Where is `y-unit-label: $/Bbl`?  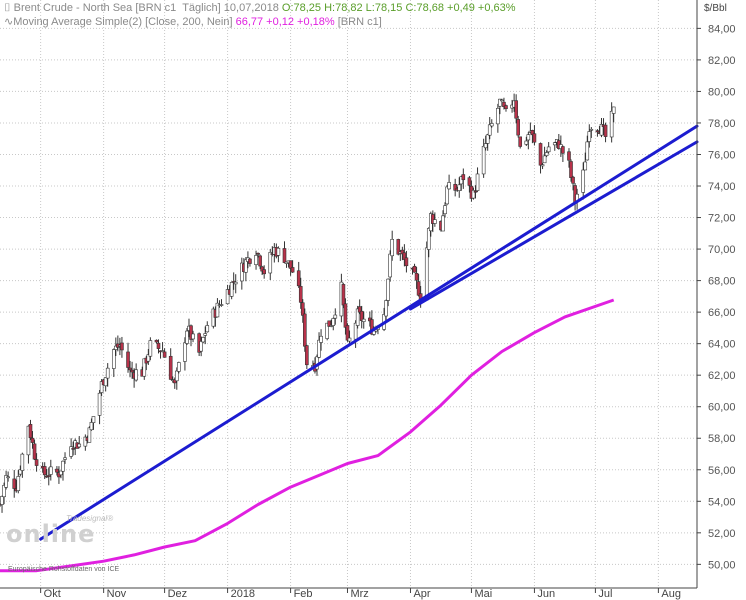
y-unit-label: $/Bbl is located at coordinates (715, 8).